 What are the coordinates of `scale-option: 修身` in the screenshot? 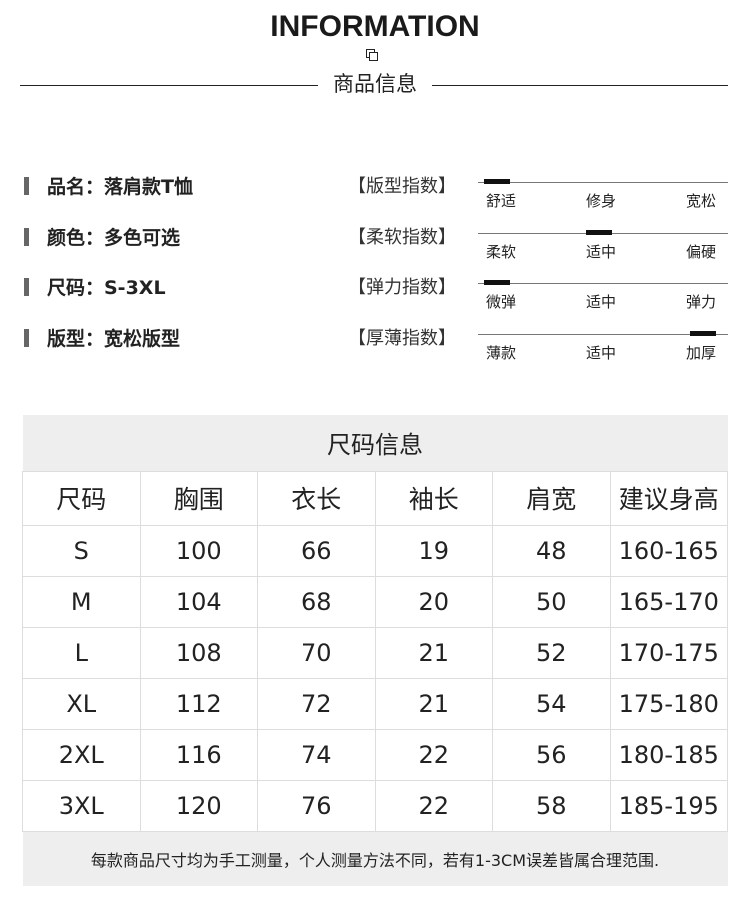 It's located at (601, 201).